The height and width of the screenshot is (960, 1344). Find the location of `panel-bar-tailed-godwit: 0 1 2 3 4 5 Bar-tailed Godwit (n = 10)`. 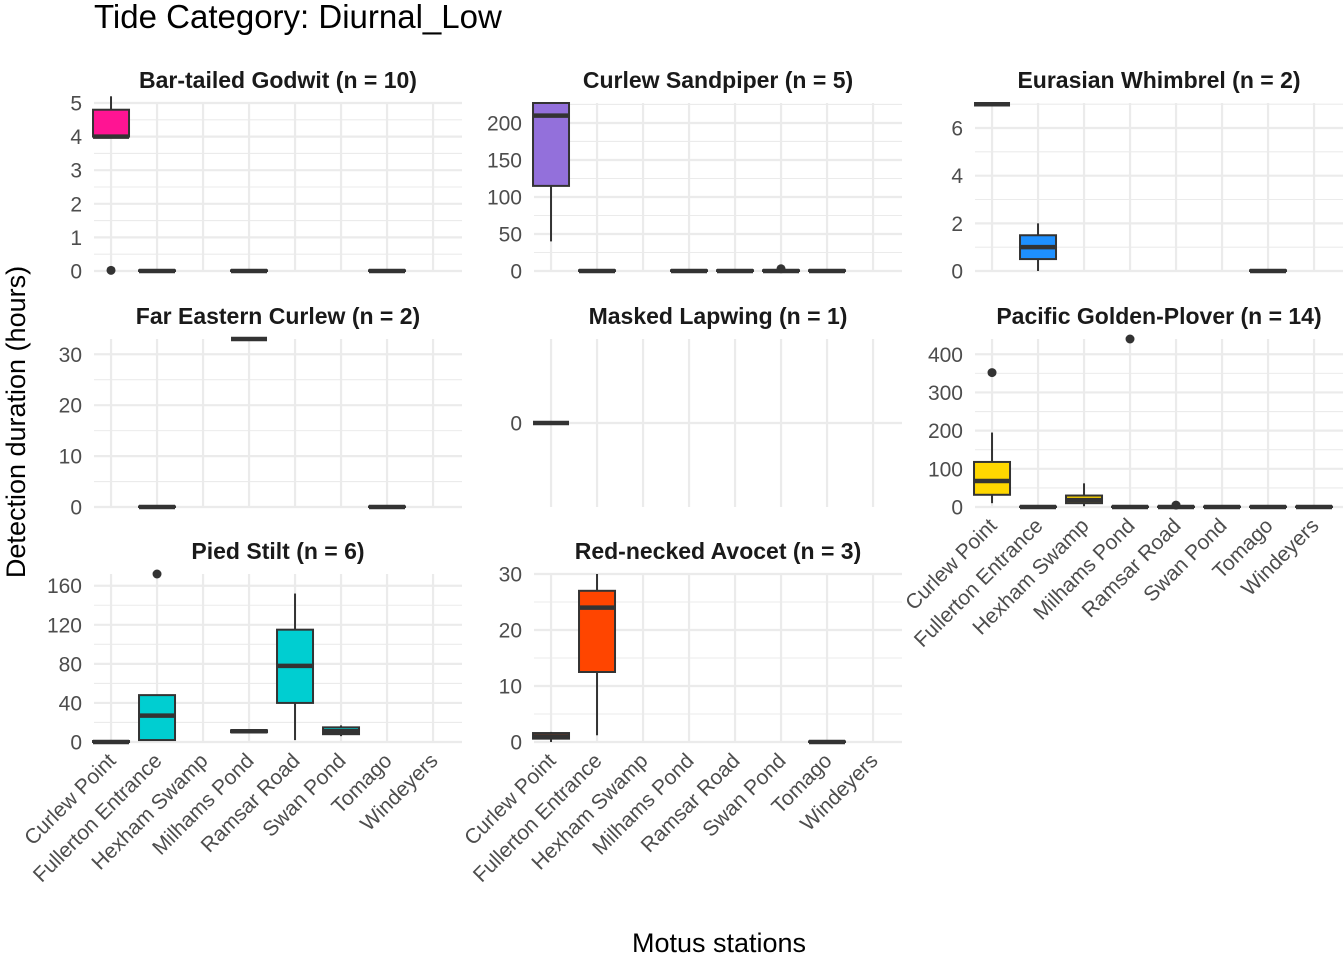

panel-bar-tailed-godwit: 0 1 2 3 4 5 Bar-tailed Godwit (n = 10) is located at coordinates (266, 175).